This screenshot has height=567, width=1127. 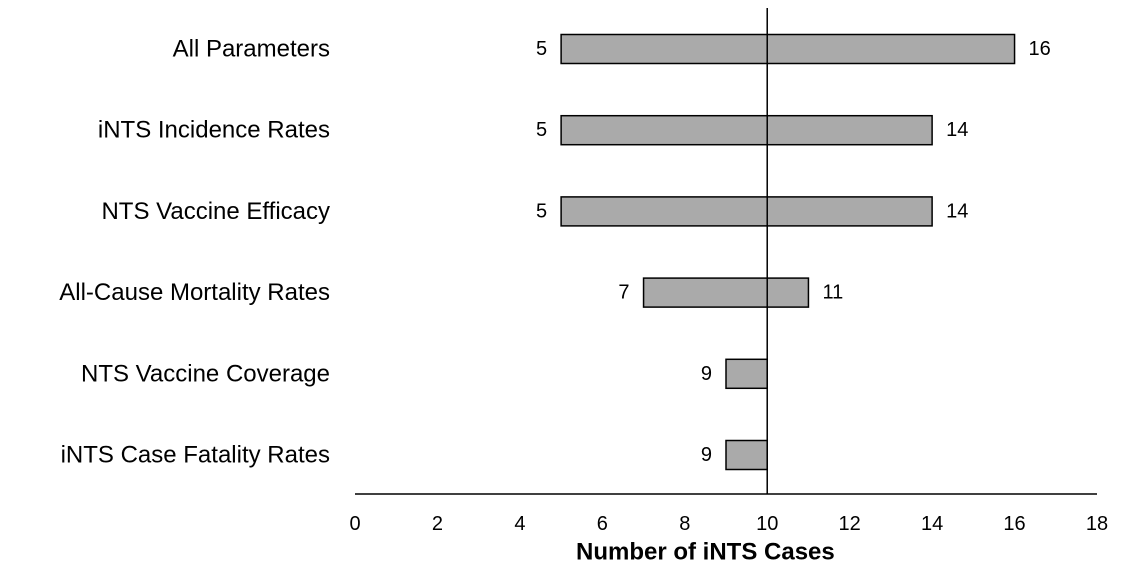 What do you see at coordinates (602, 524) in the screenshot?
I see `x-tick-label: 6` at bounding box center [602, 524].